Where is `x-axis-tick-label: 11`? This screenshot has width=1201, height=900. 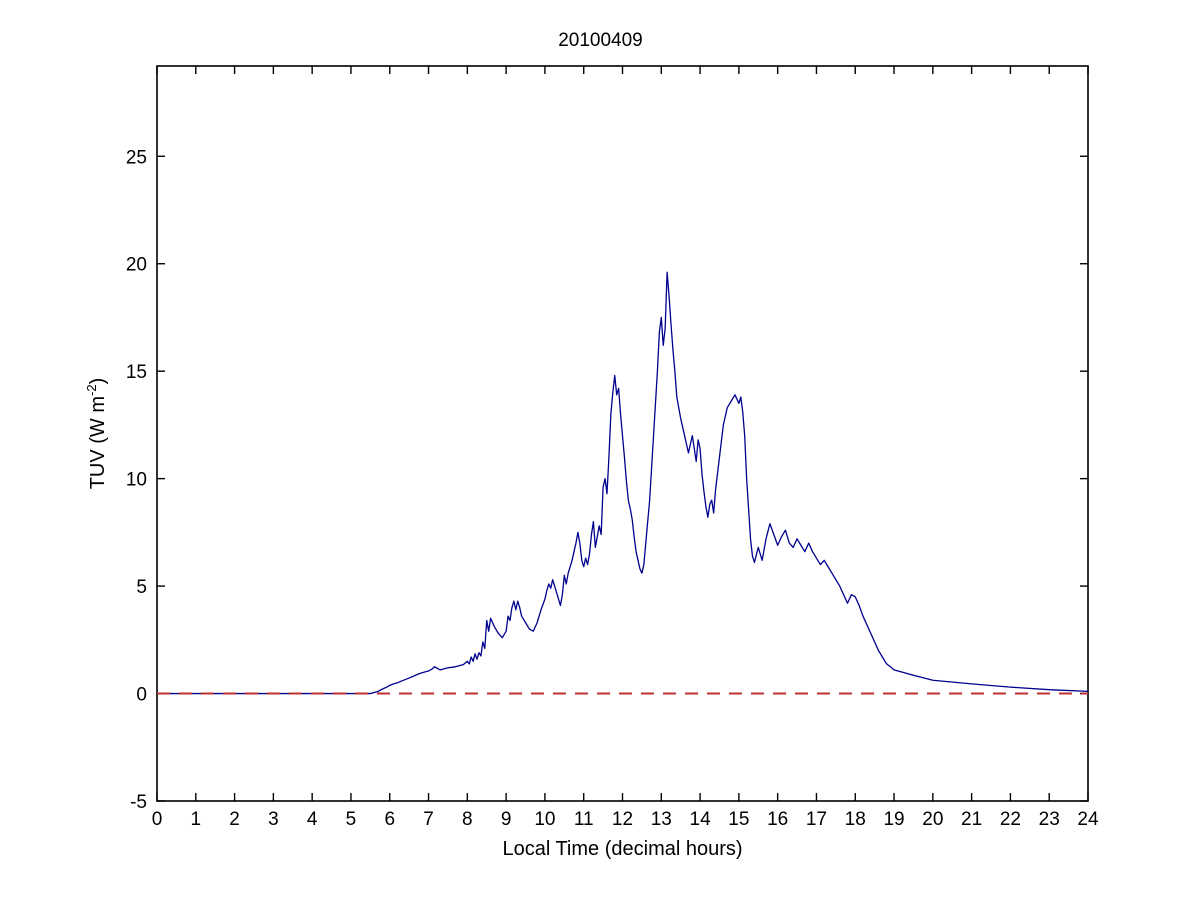
x-axis-tick-label: 11 is located at coordinates (584, 819).